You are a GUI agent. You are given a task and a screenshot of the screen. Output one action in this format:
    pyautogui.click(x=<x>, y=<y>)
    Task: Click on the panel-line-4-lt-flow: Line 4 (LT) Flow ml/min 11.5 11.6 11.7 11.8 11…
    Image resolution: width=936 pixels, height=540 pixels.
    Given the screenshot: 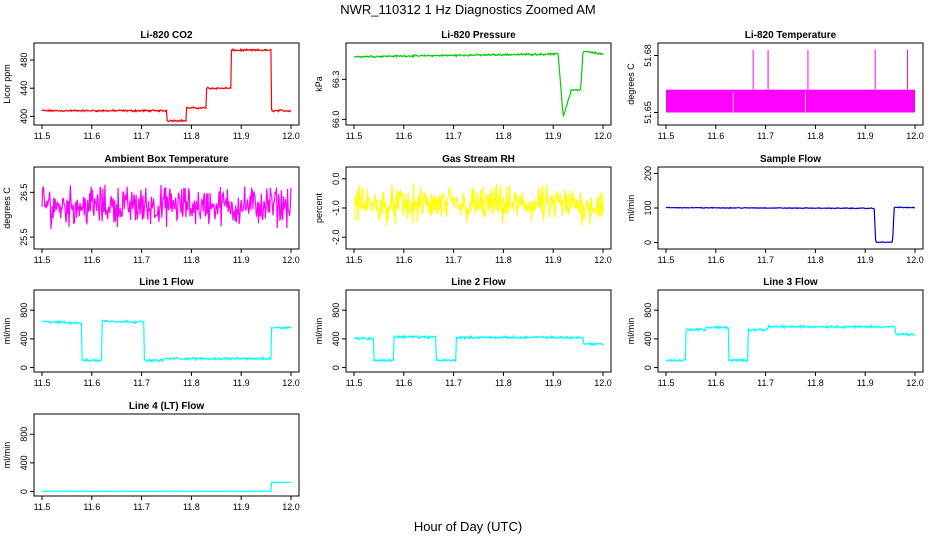 What is the action you would take?
    pyautogui.click(x=151, y=456)
    